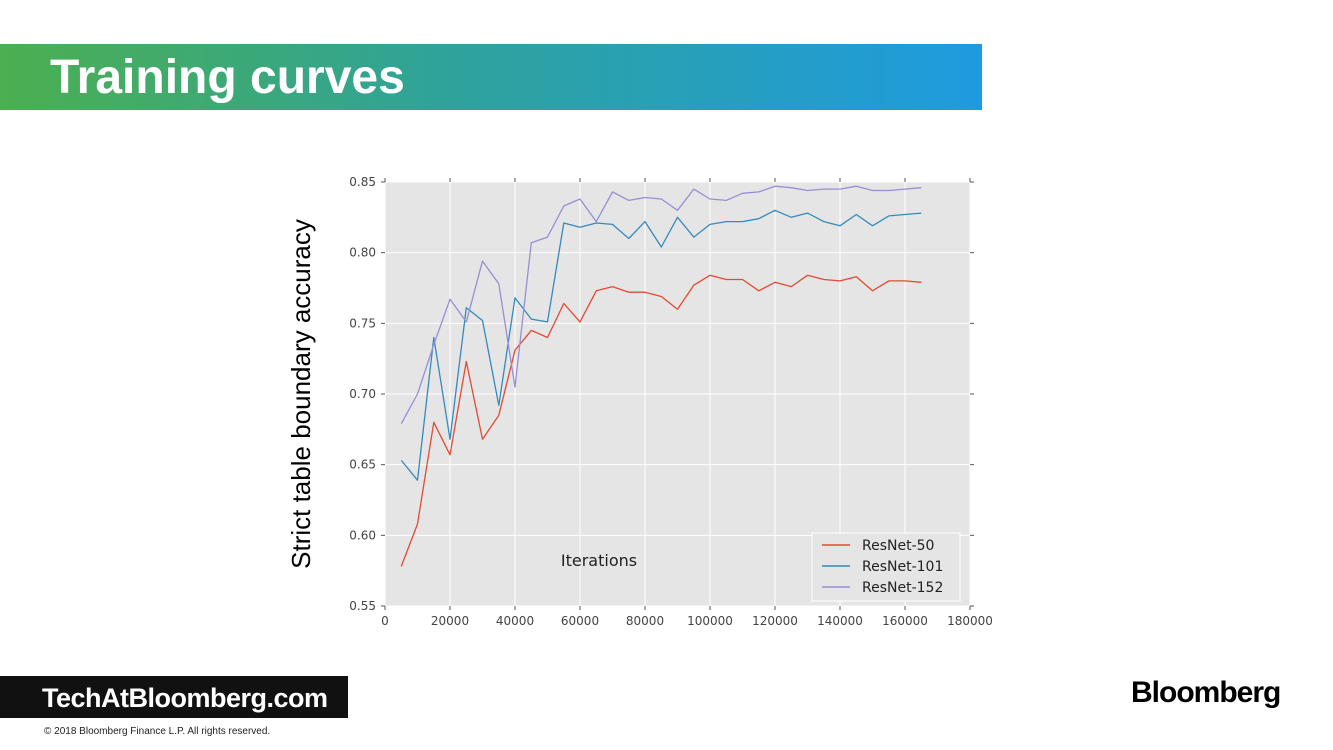 The image size is (1333, 750). I want to click on x-tick-label: 60000, so click(580, 621).